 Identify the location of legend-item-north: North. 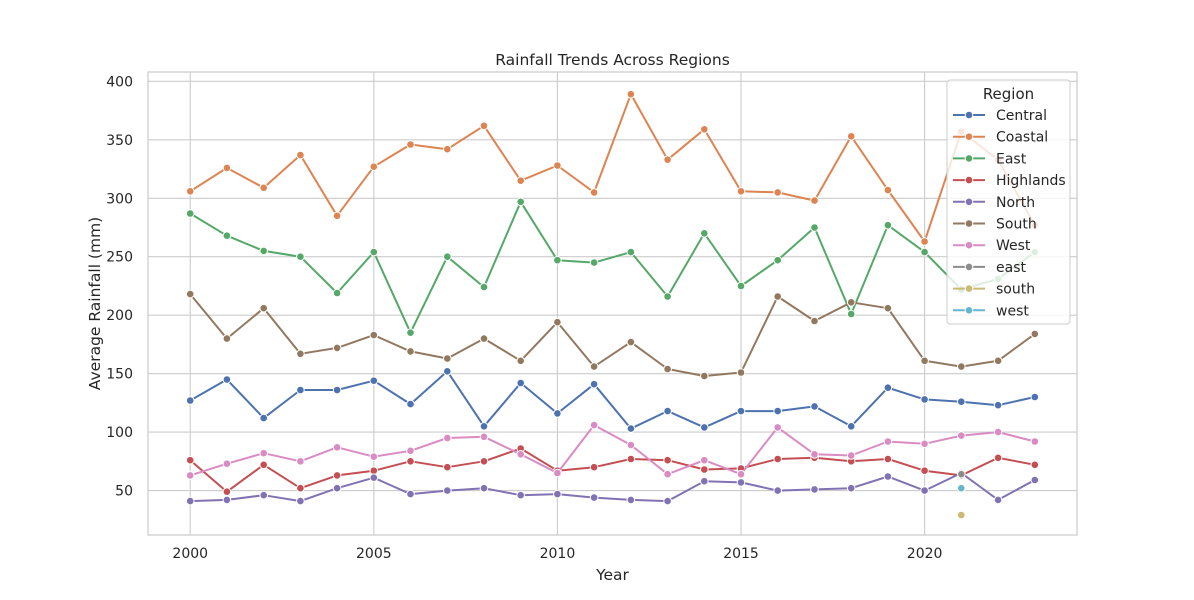
(994, 203).